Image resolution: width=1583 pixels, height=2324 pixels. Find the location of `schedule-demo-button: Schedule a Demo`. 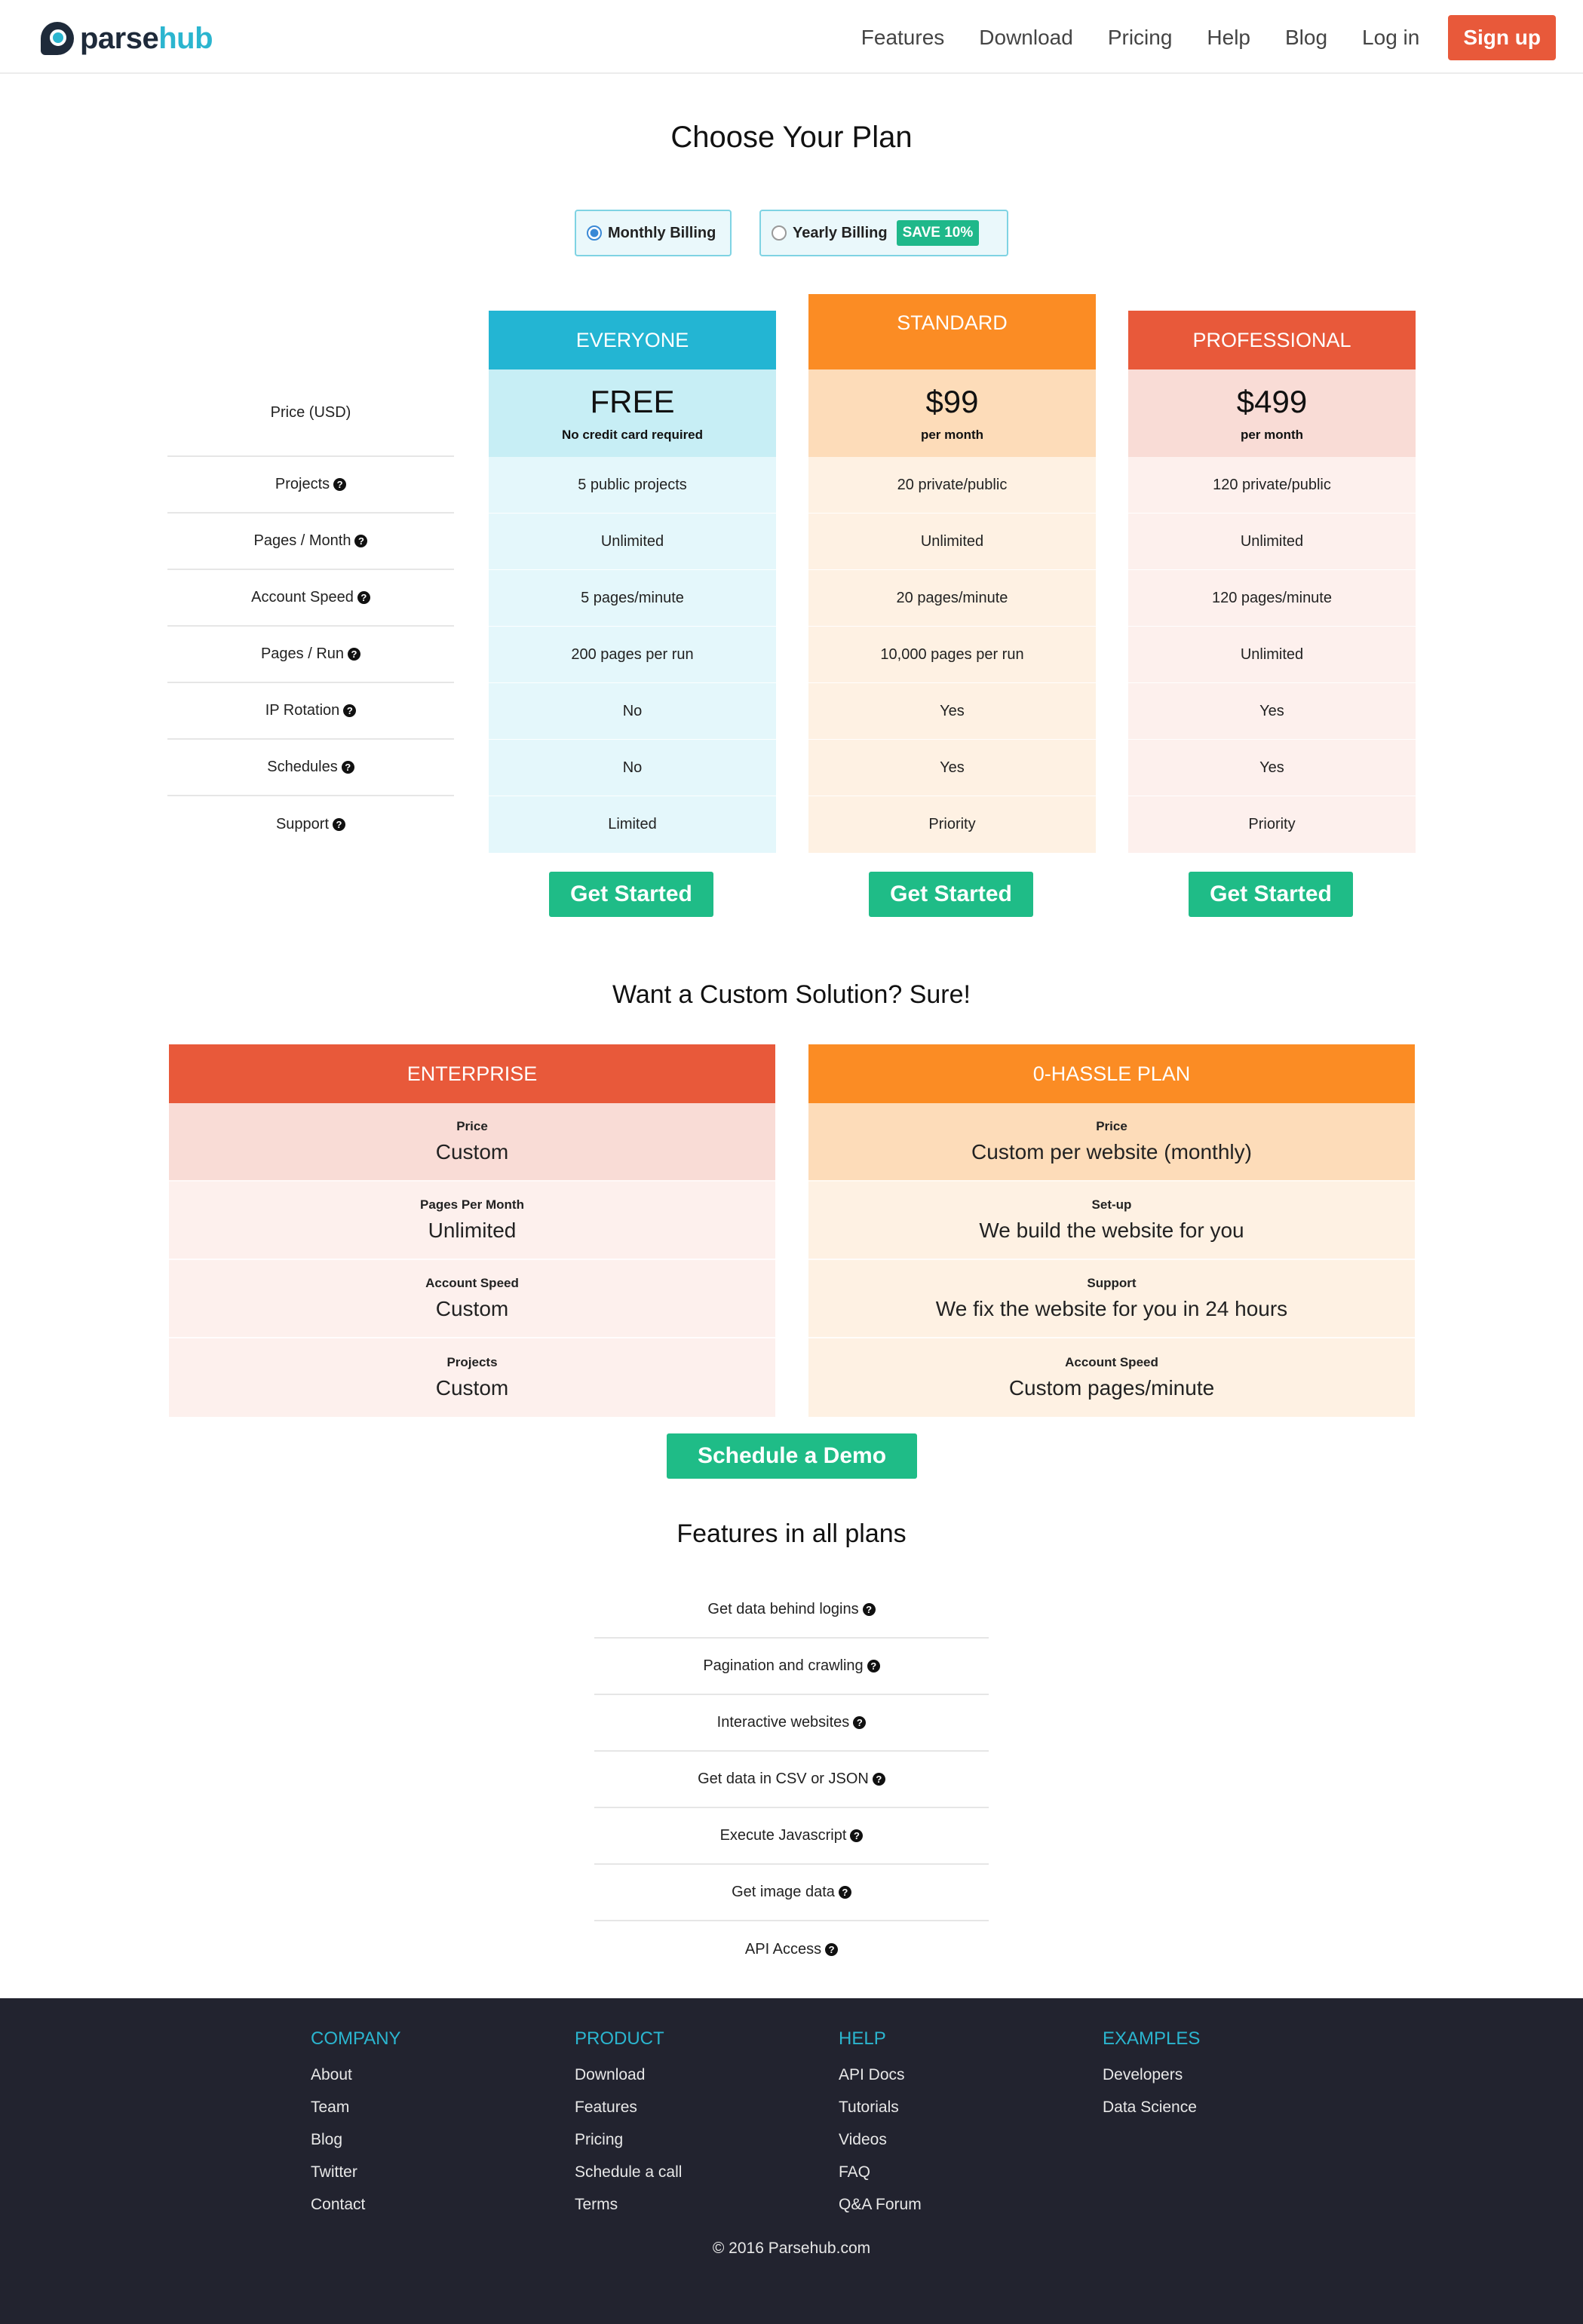

schedule-demo-button: Schedule a Demo is located at coordinates (792, 1456).